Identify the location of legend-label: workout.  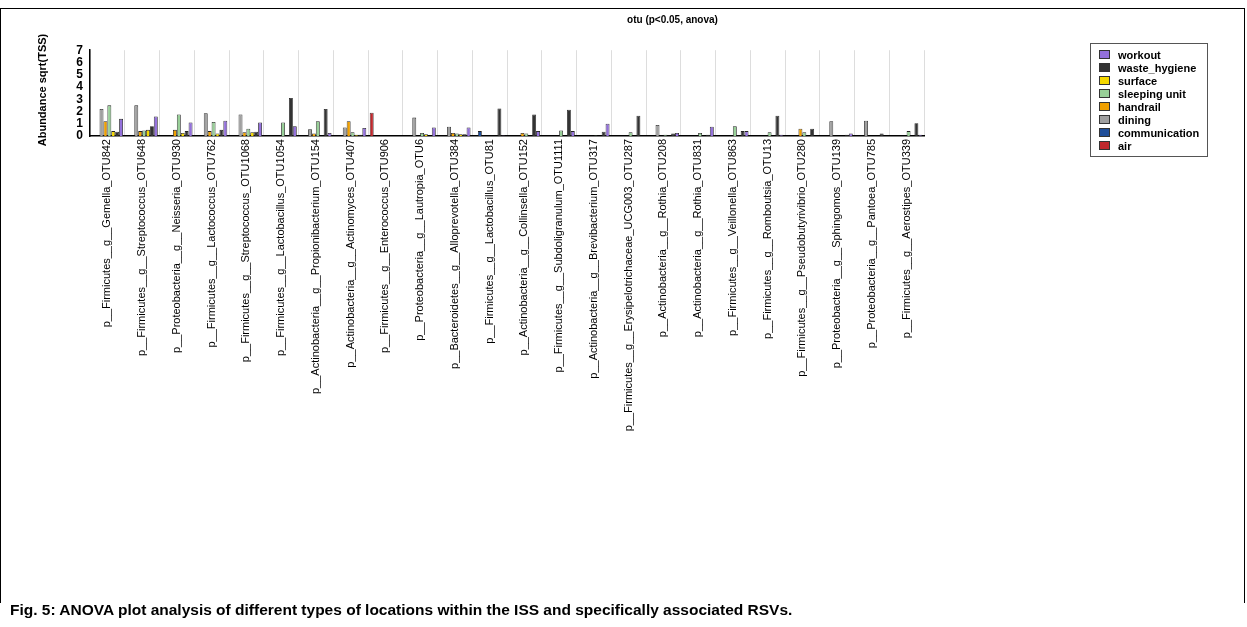
(1139, 54).